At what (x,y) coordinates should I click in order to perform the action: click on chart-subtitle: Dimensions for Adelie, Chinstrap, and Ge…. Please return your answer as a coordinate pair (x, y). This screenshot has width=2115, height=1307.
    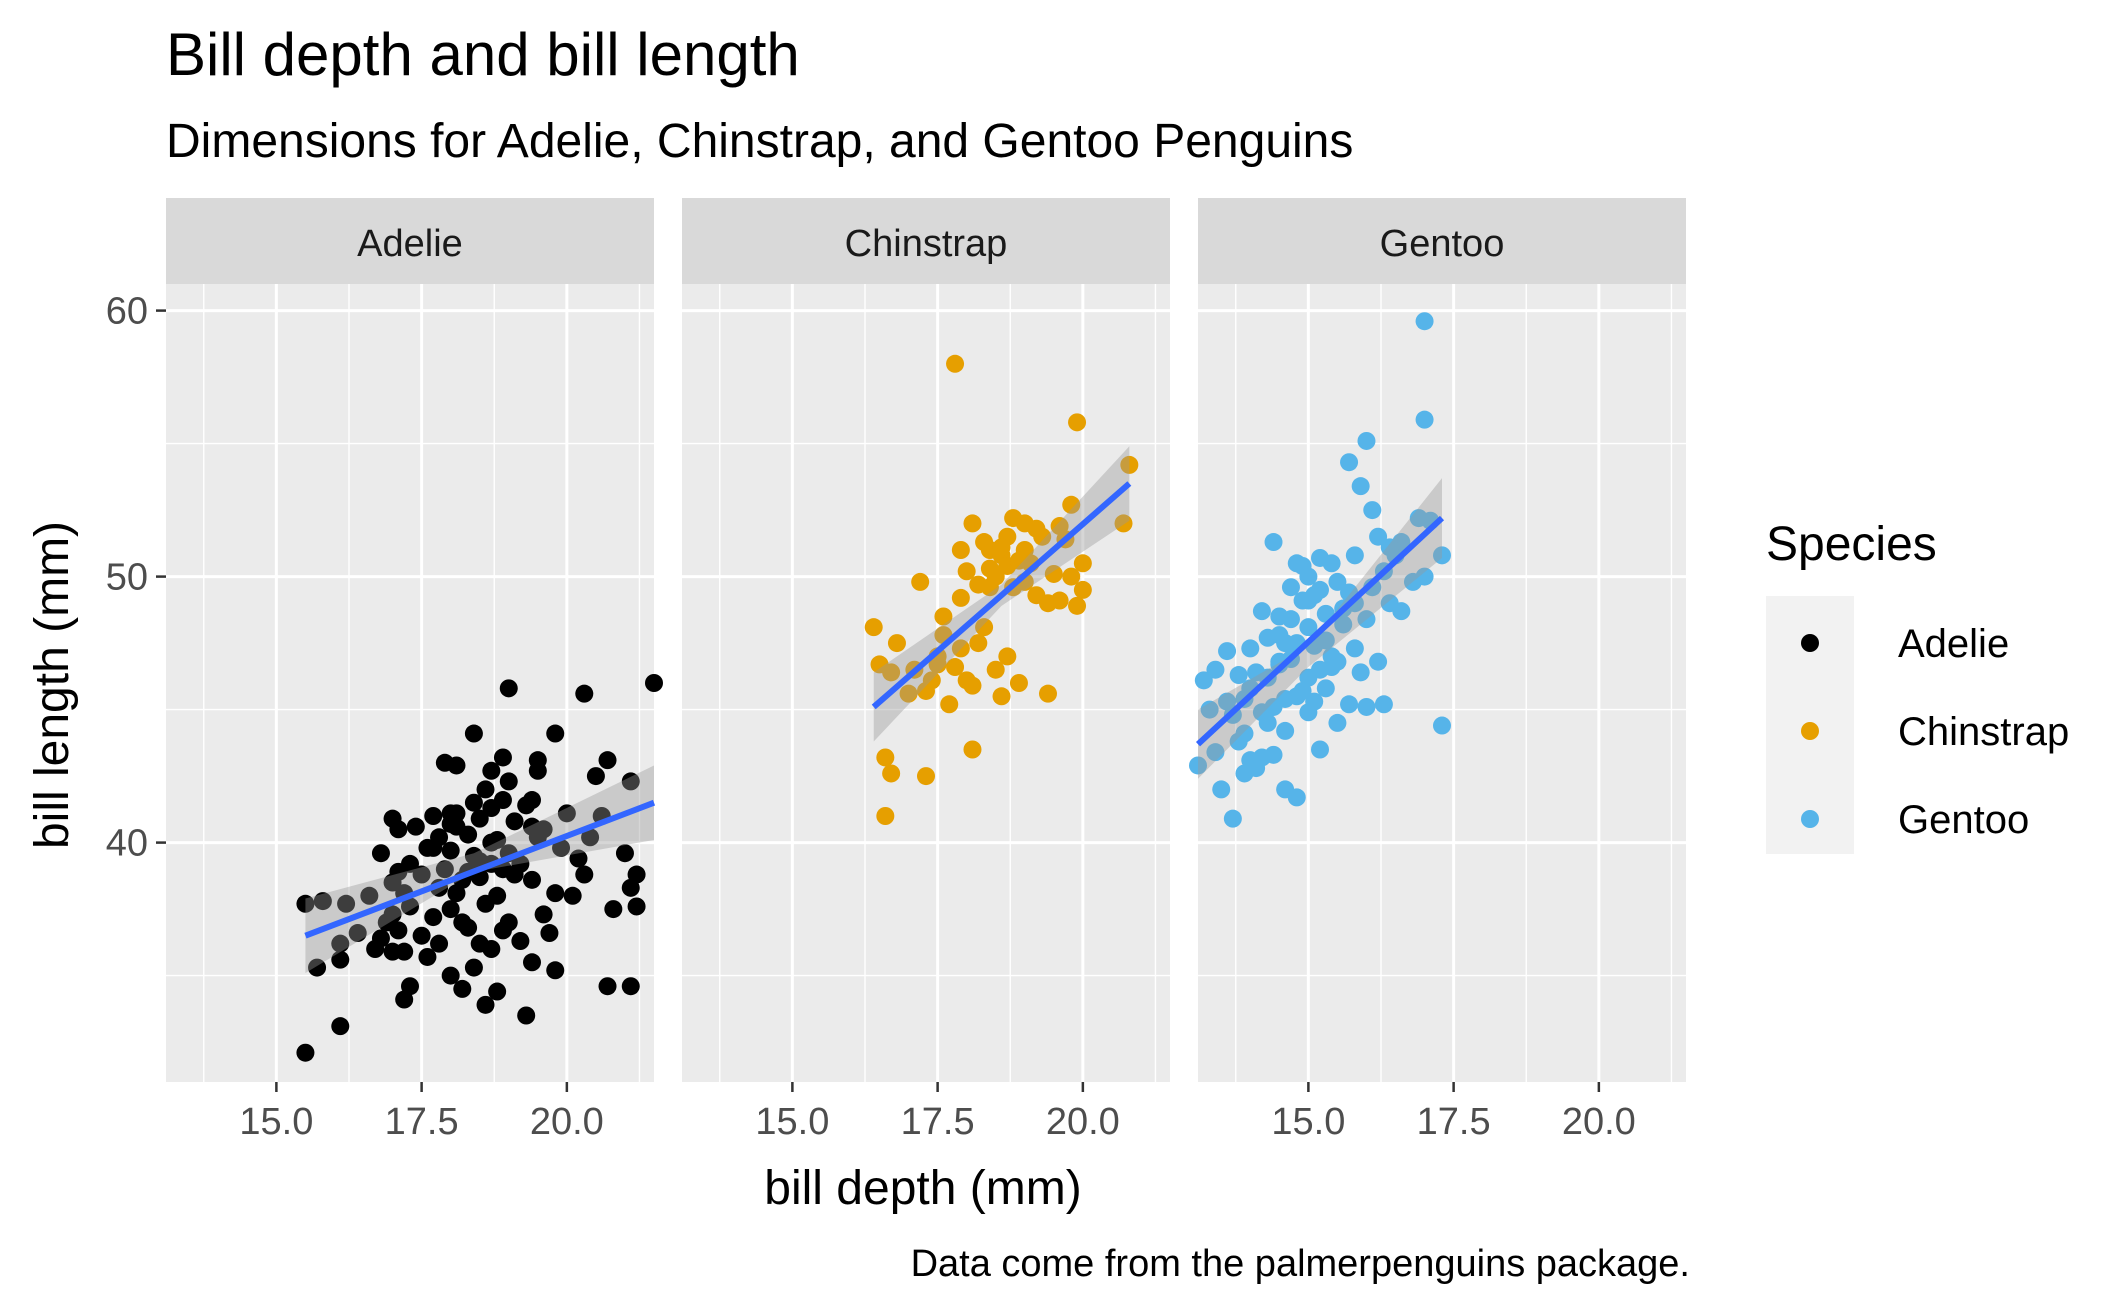
    Looking at the image, I should click on (759, 141).